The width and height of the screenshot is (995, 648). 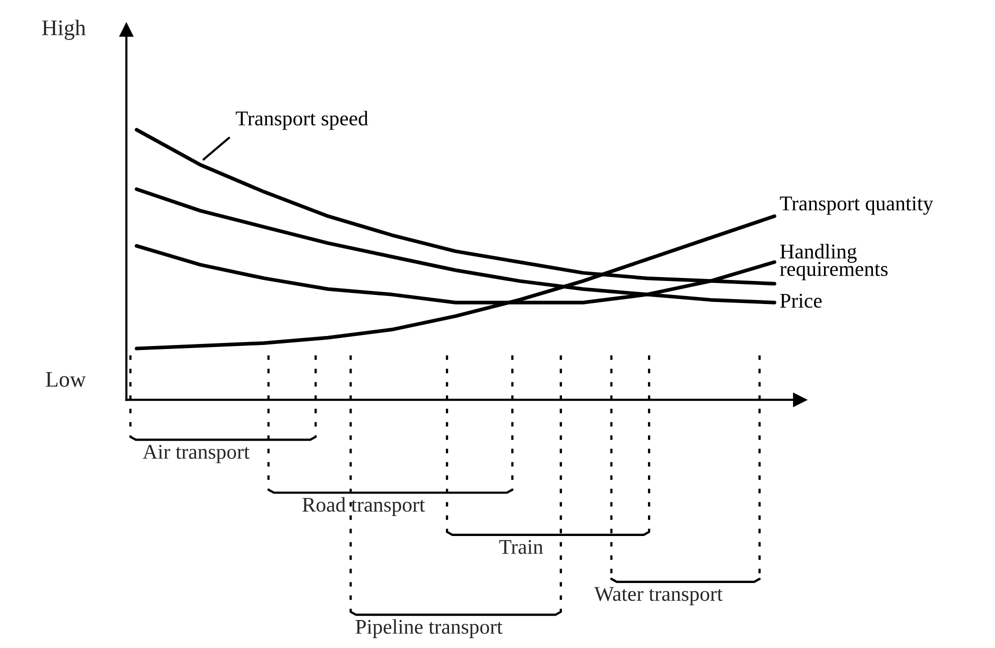 I want to click on text: Pipeline transport, so click(x=429, y=628).